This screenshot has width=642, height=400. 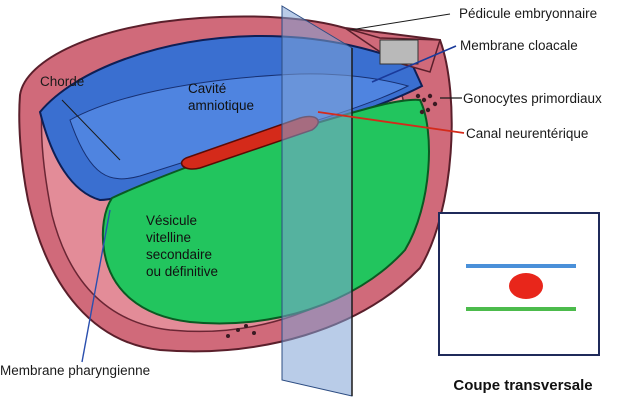 I want to click on inset-cross-section, so click(x=519, y=284).